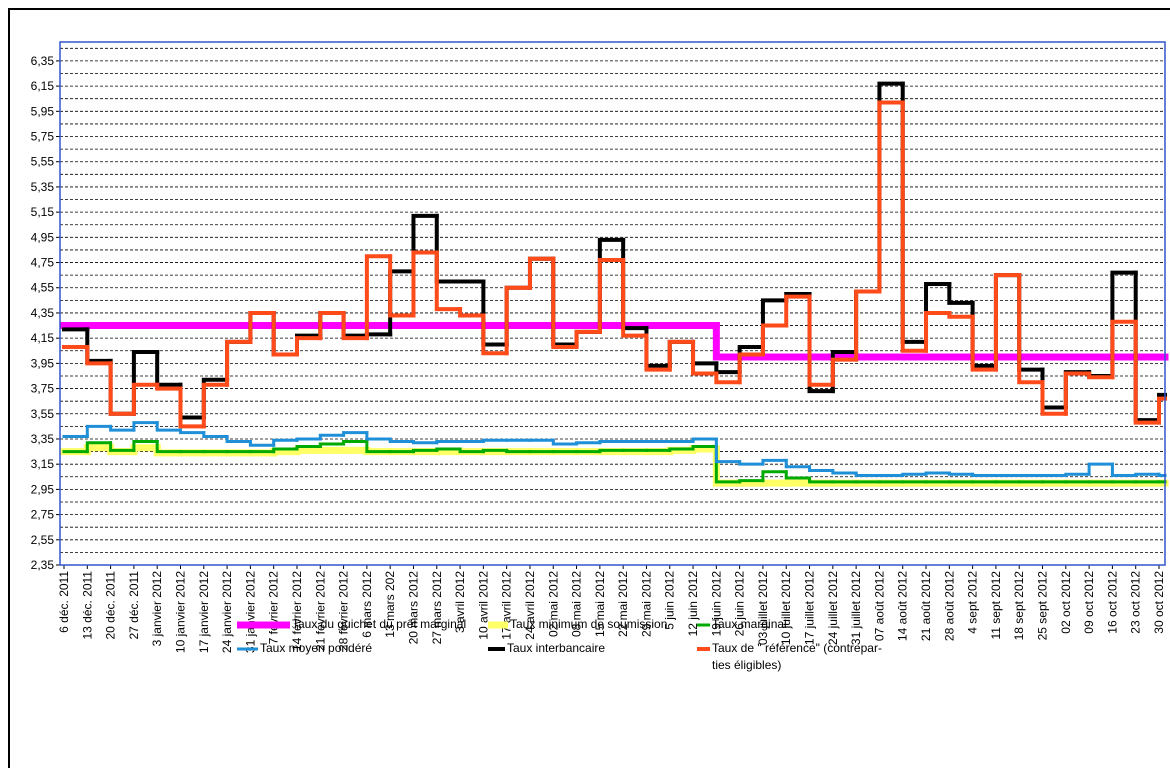  I want to click on y-tick-label: 3,95, so click(43, 363).